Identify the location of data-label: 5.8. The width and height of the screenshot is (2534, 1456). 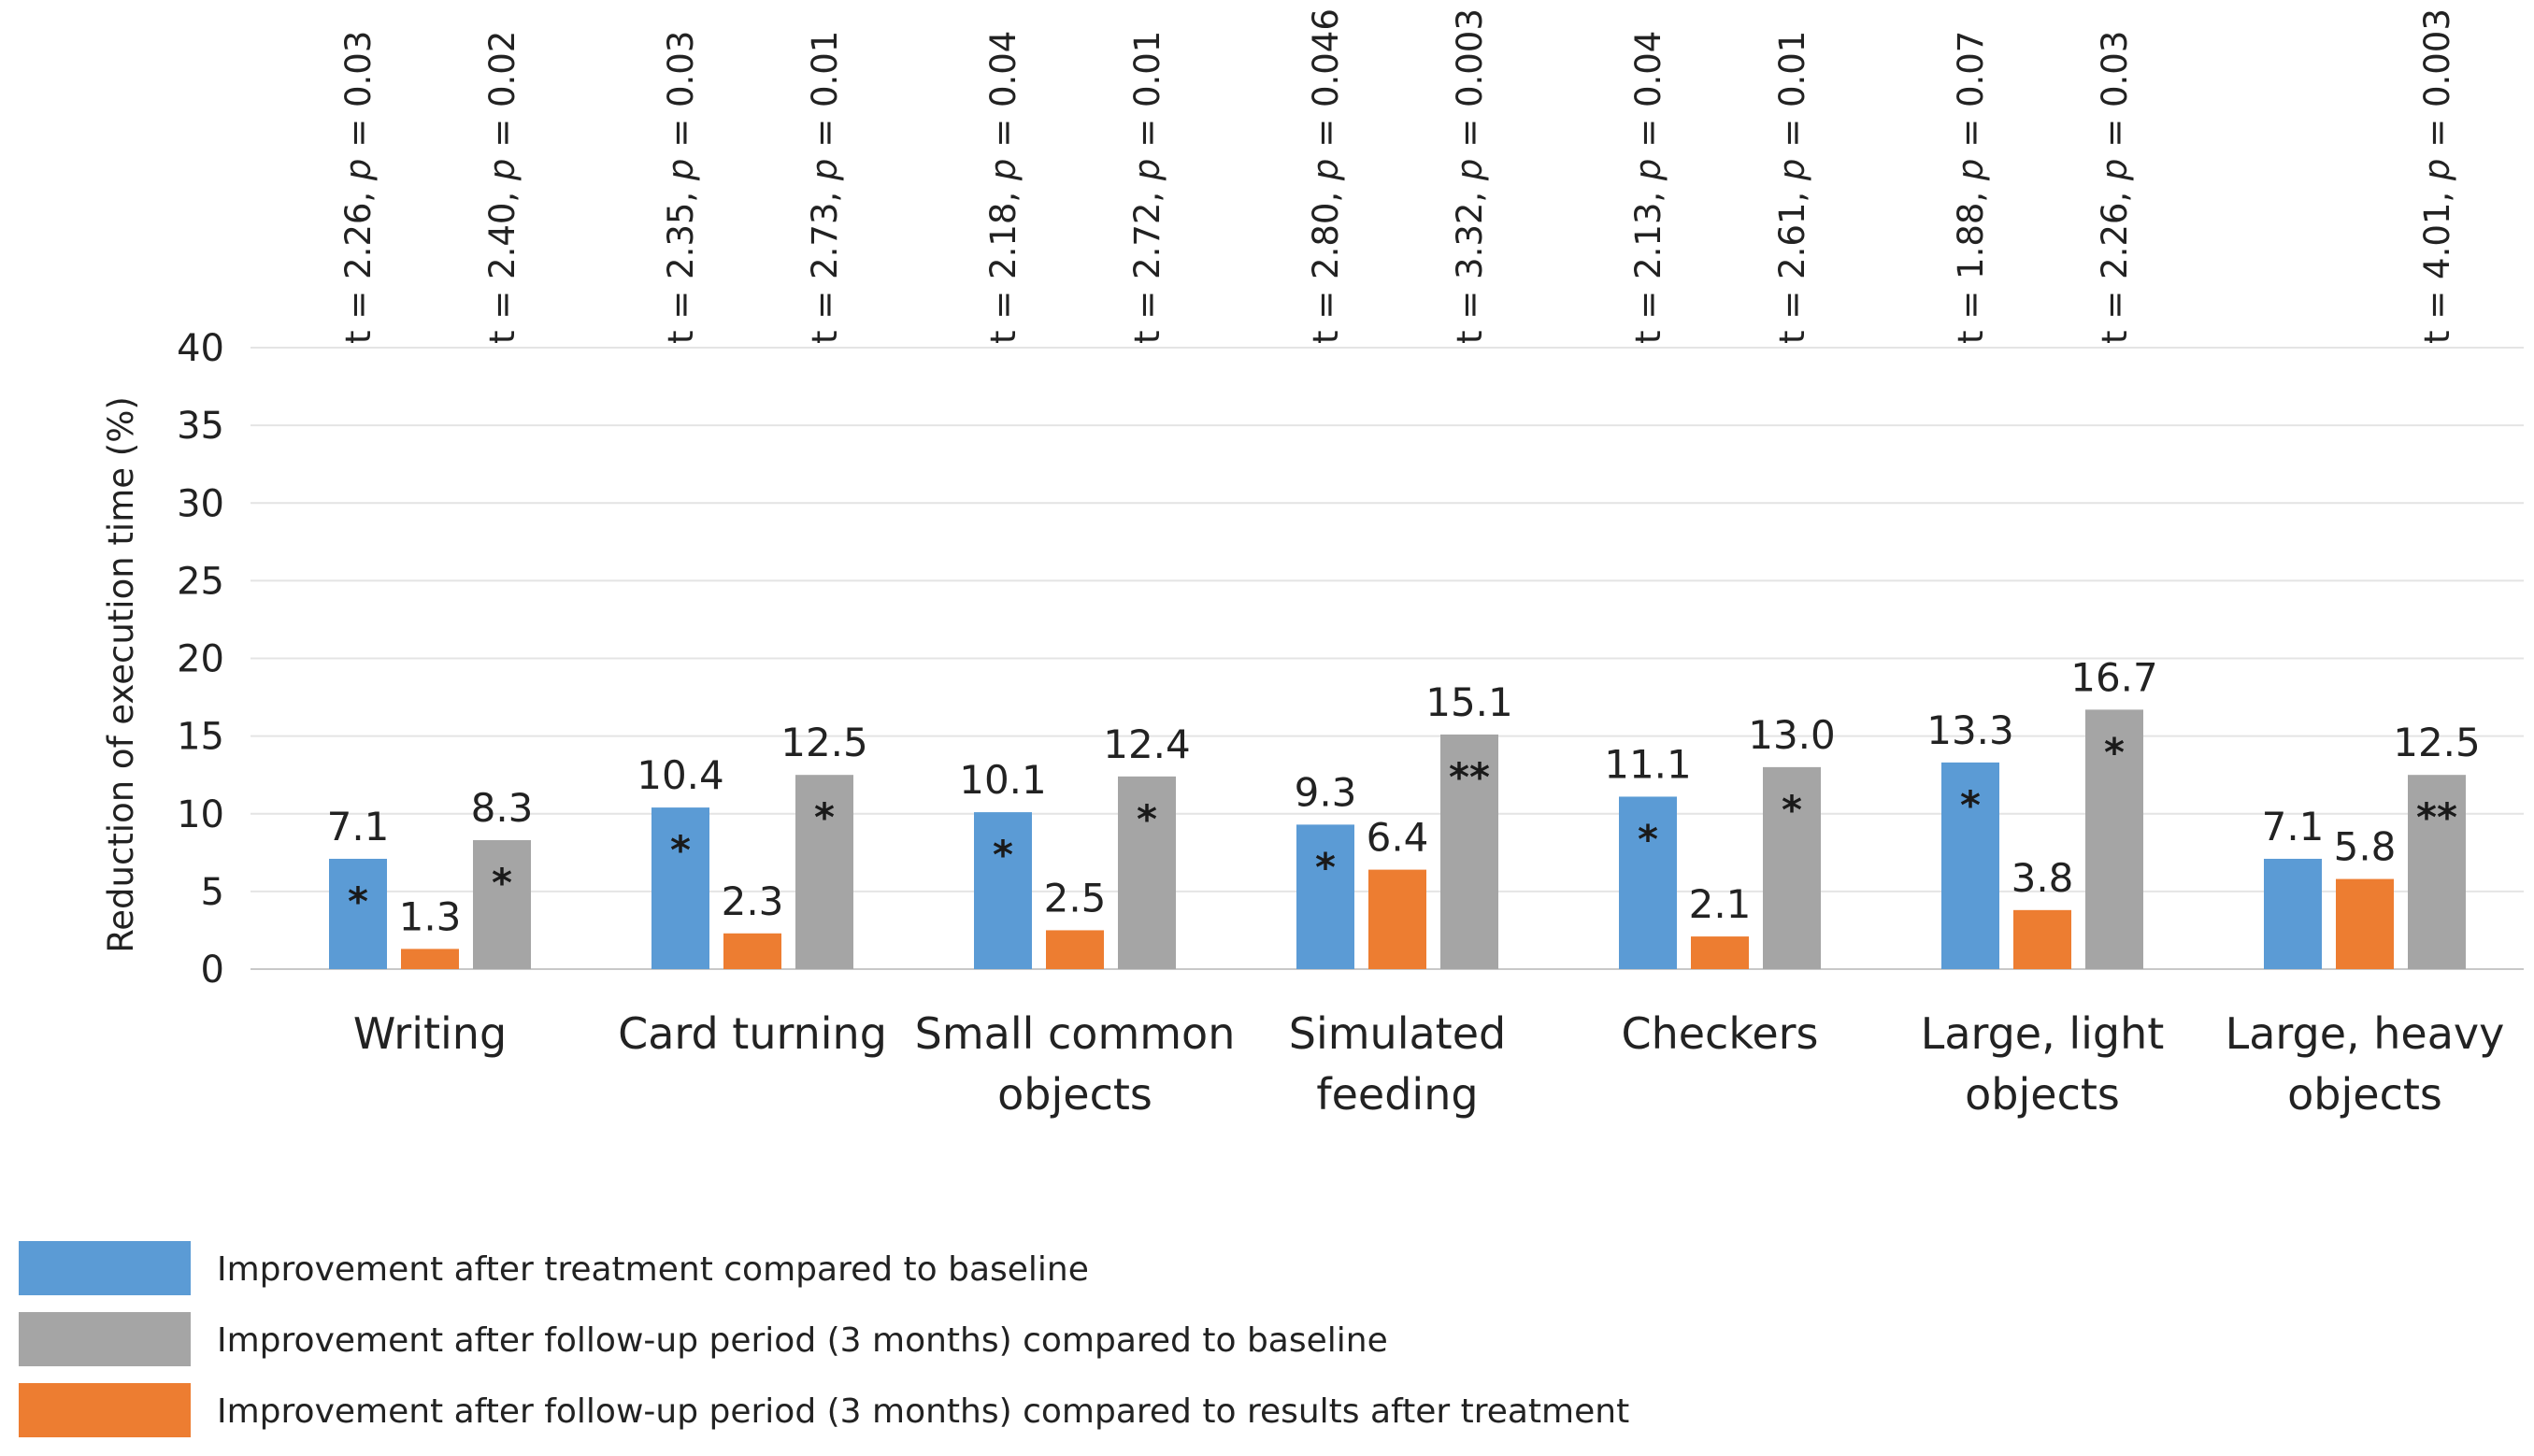
(2365, 847).